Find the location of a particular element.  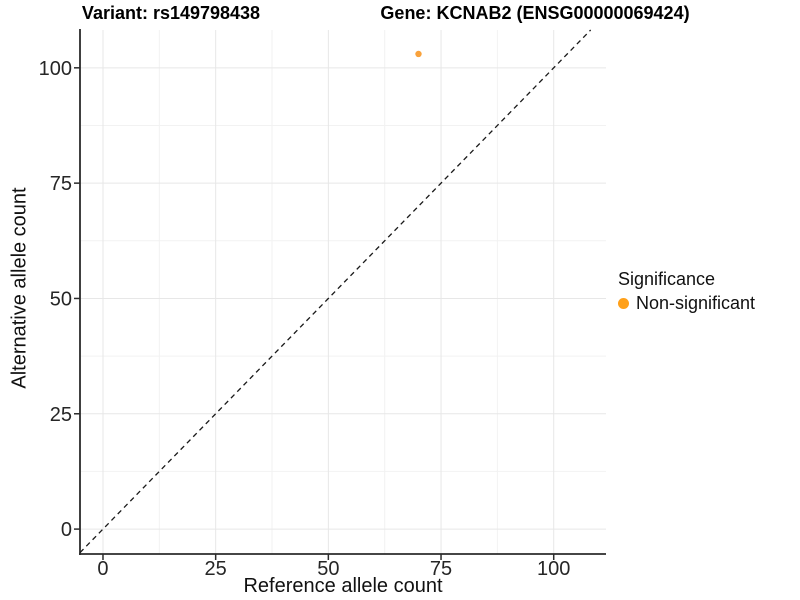

y-tick-label: 0 is located at coordinates (66, 530).